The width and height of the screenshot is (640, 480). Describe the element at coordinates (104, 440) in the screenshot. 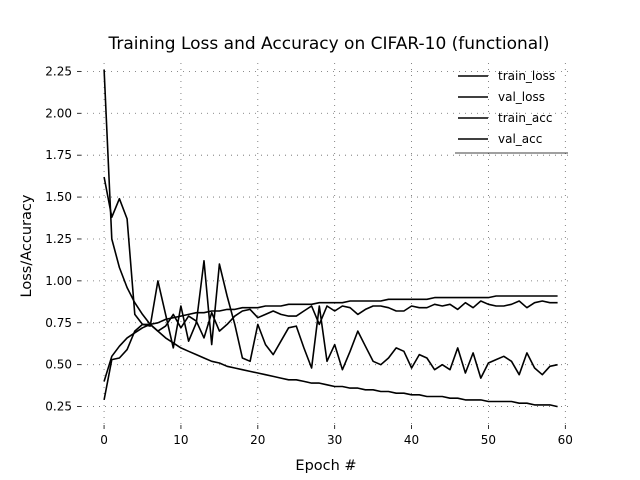

I see `x-tick-label-0: 0` at that location.